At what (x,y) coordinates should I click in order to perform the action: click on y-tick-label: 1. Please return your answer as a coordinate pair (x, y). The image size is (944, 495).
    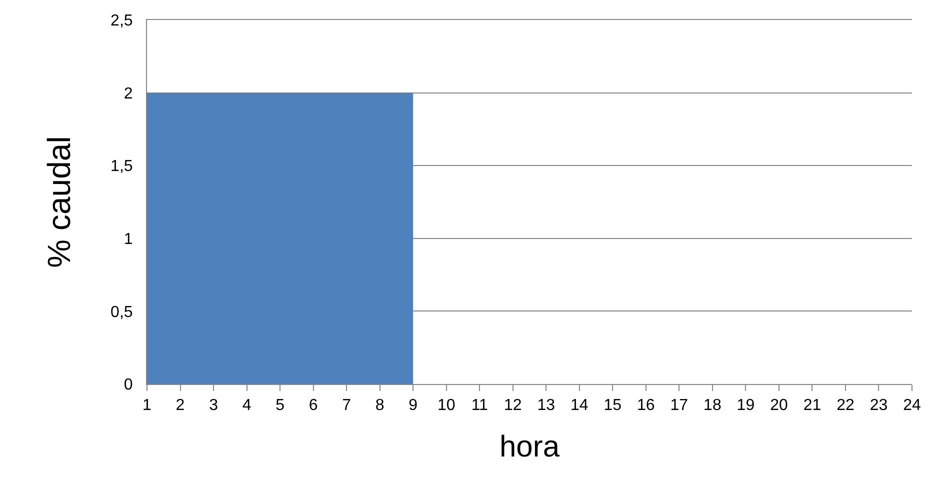
    Looking at the image, I should click on (128, 239).